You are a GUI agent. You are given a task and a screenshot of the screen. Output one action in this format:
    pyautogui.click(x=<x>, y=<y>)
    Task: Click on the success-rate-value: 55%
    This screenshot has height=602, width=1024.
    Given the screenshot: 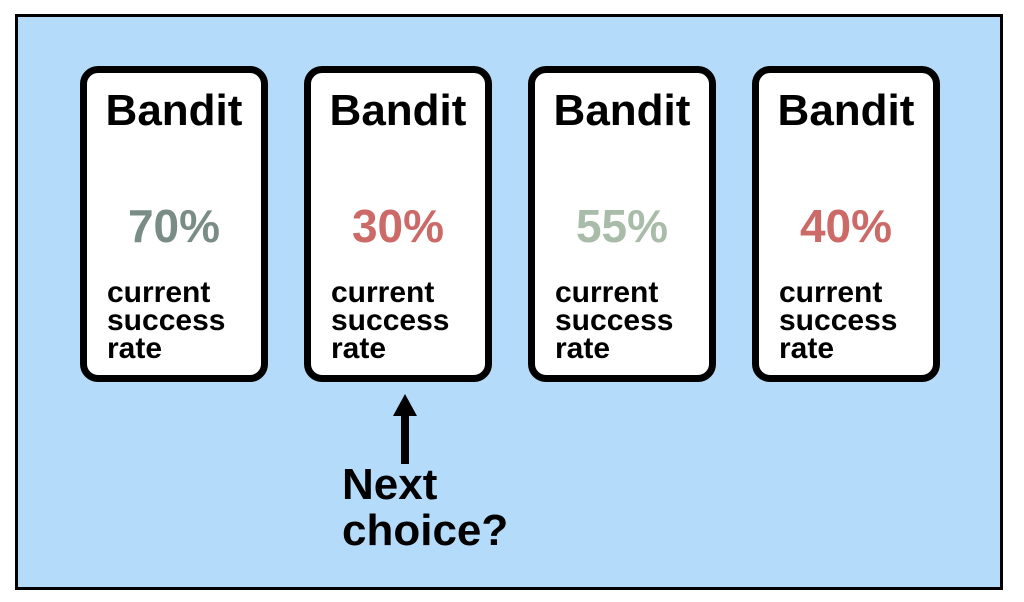 What is the action you would take?
    pyautogui.click(x=622, y=226)
    